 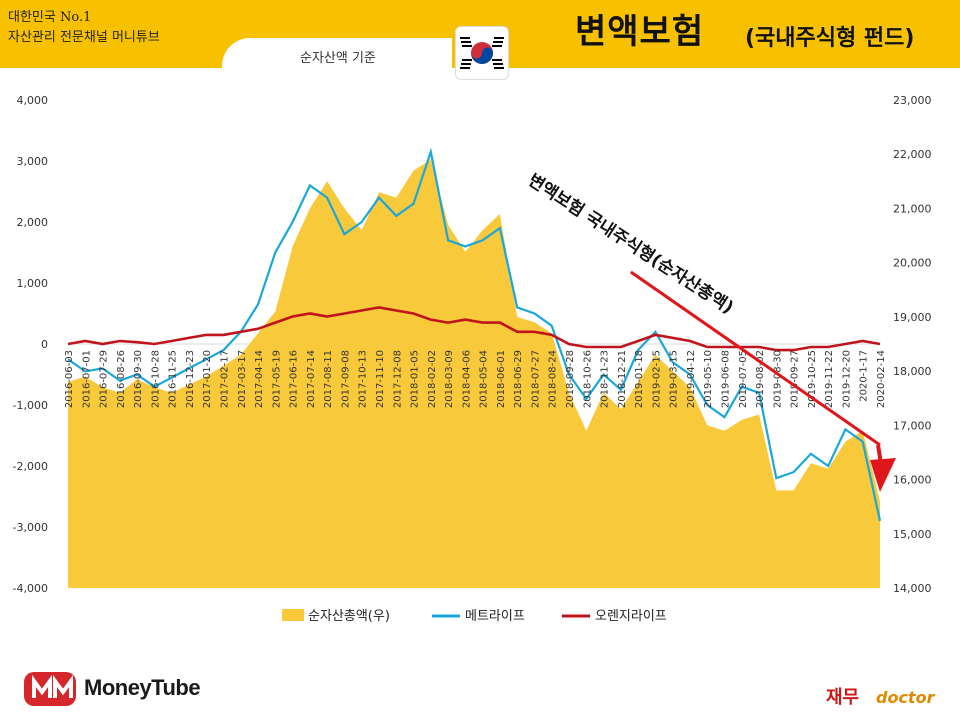 I want to click on x-tick-label: 2017-01-20, so click(x=207, y=379).